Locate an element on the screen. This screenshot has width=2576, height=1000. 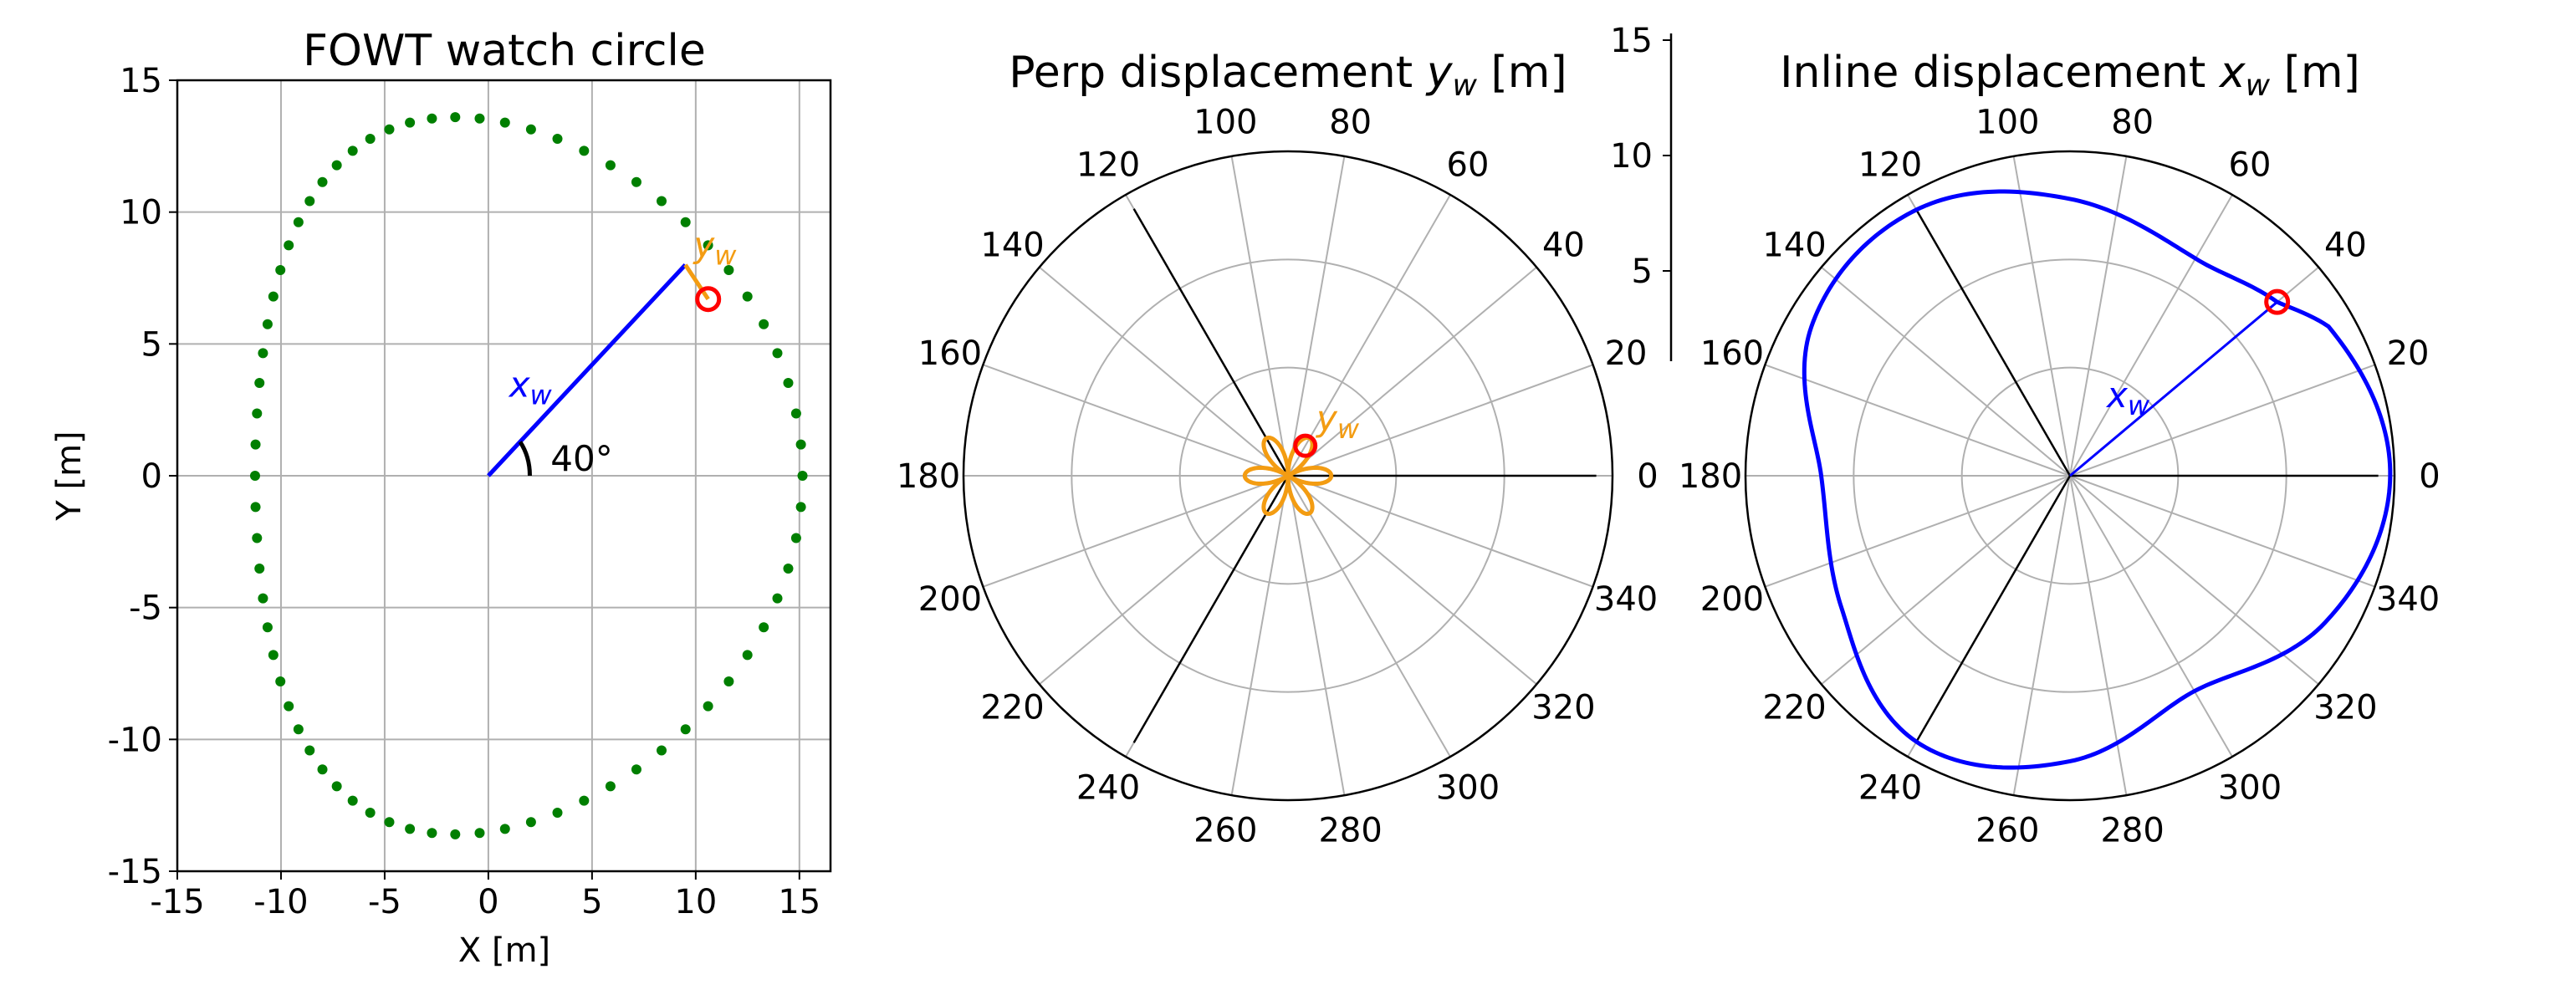
perp-theta-label: 0 is located at coordinates (1647, 476).